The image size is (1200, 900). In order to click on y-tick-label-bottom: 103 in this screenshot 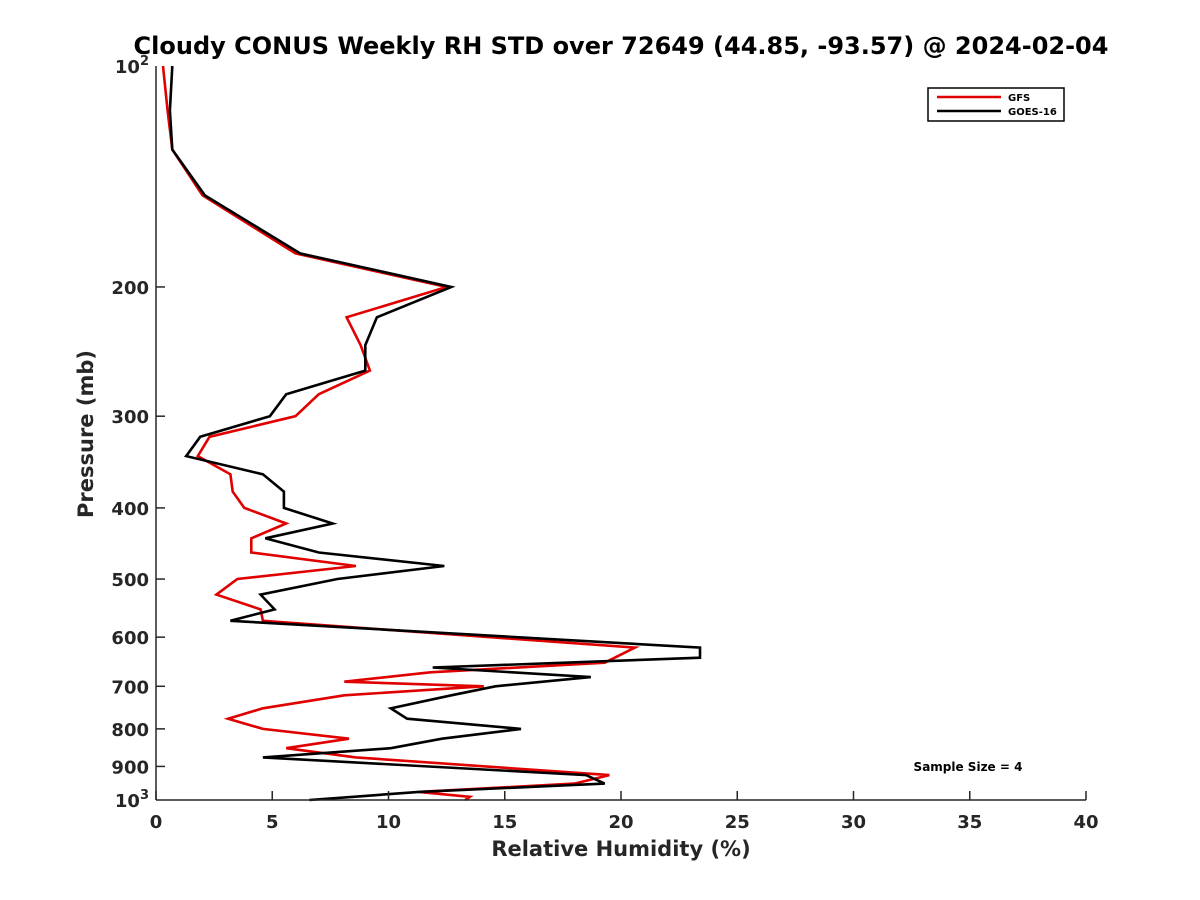, I will do `click(132, 800)`.